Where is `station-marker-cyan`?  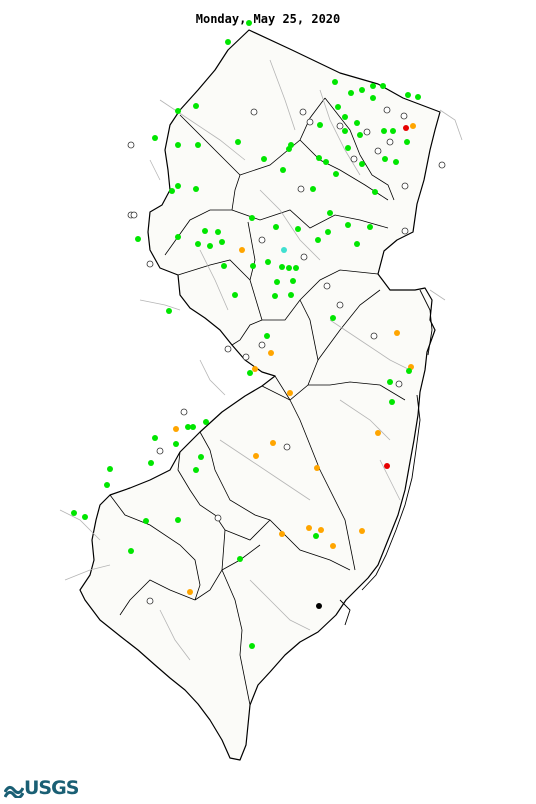
station-marker-cyan is located at coordinates (284, 250).